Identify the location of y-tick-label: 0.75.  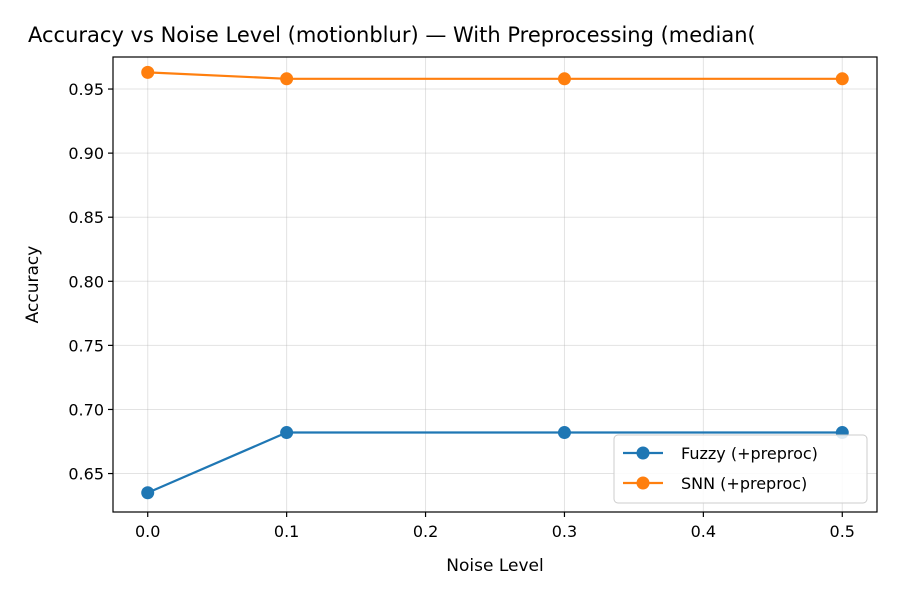
(86, 345).